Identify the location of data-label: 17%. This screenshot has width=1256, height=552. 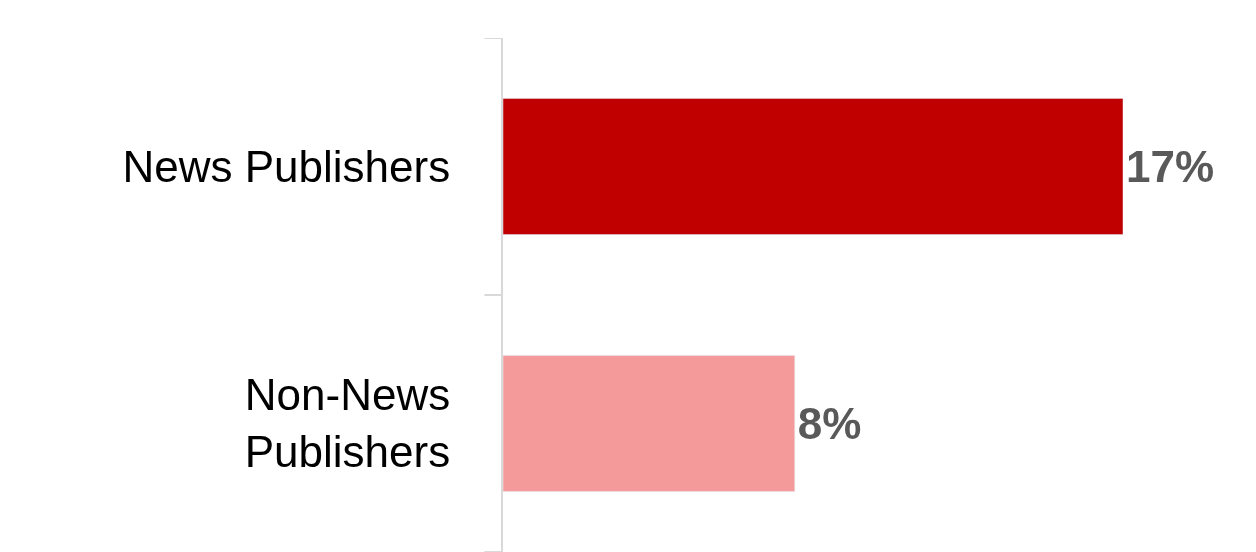
(1170, 167).